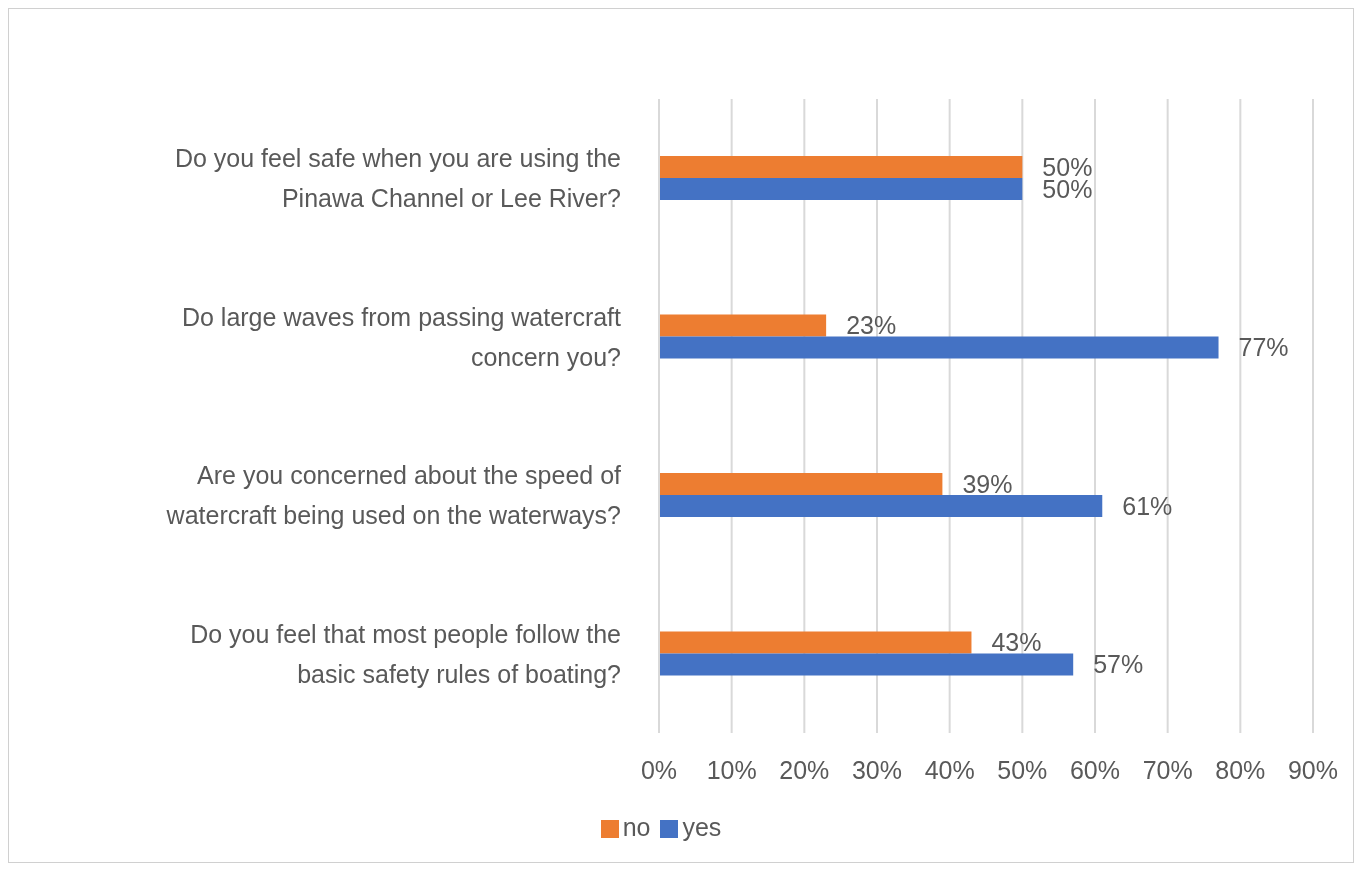 This screenshot has width=1364, height=873. Describe the element at coordinates (1016, 642) in the screenshot. I see `data-label: 43%` at that location.